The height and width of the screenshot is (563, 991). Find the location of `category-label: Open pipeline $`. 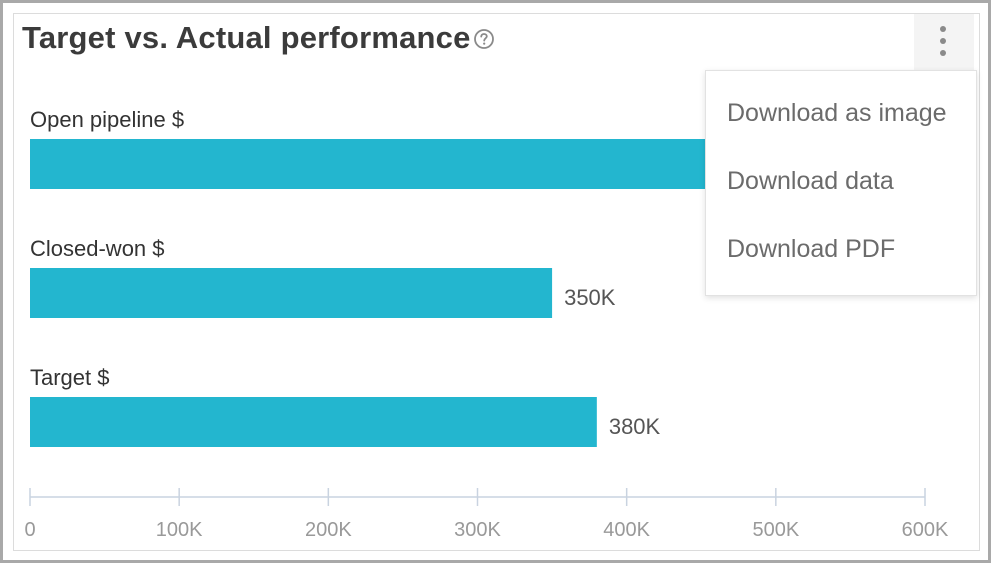

category-label: Open pipeline $ is located at coordinates (107, 119).